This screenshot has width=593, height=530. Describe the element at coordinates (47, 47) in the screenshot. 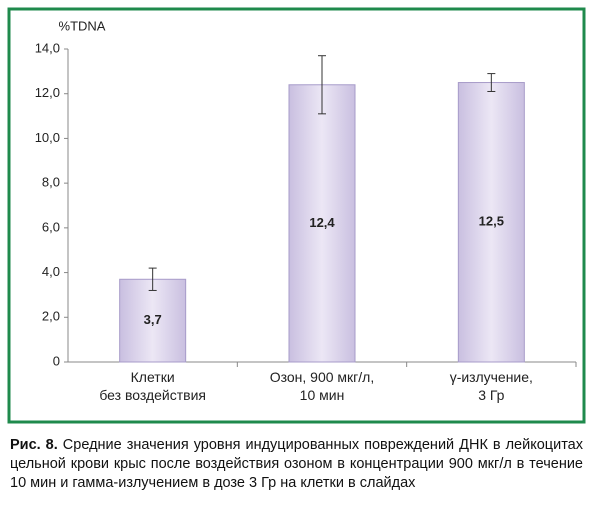

I see `y-tick-label: 14,0` at that location.